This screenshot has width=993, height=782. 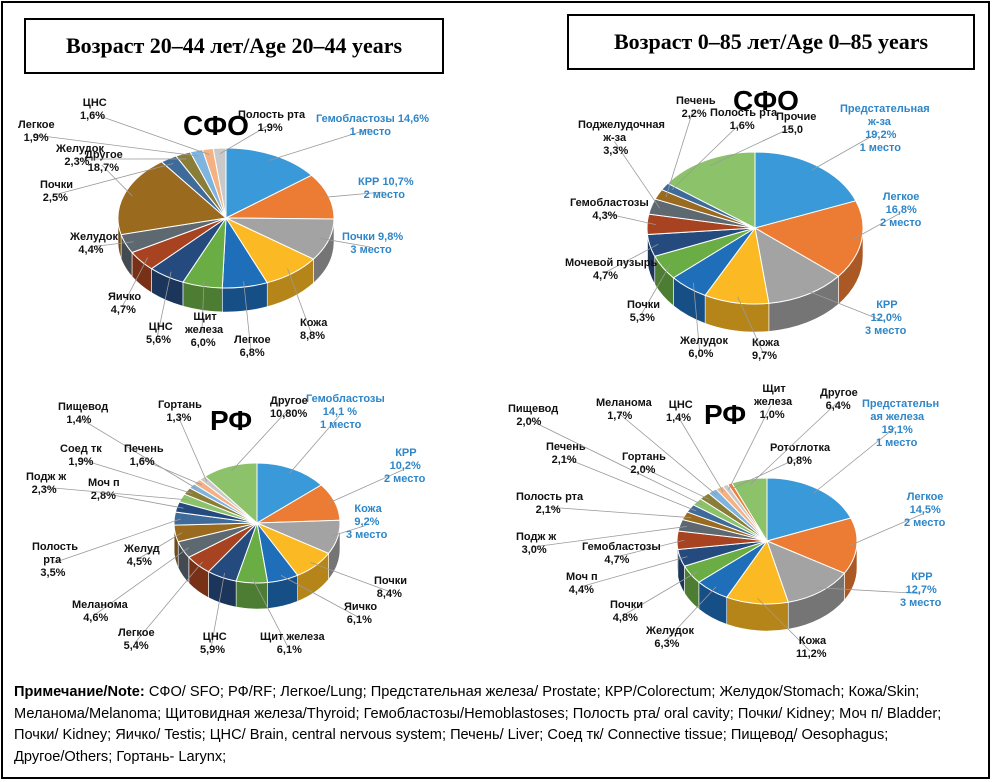 I want to click on pie-slice-label: Меланома 4,6%, so click(x=100, y=611).